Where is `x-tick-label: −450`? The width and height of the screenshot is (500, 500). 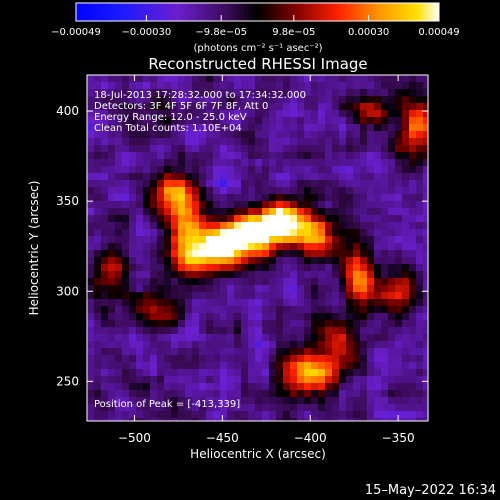
x-tick-label: −450 is located at coordinates (222, 438).